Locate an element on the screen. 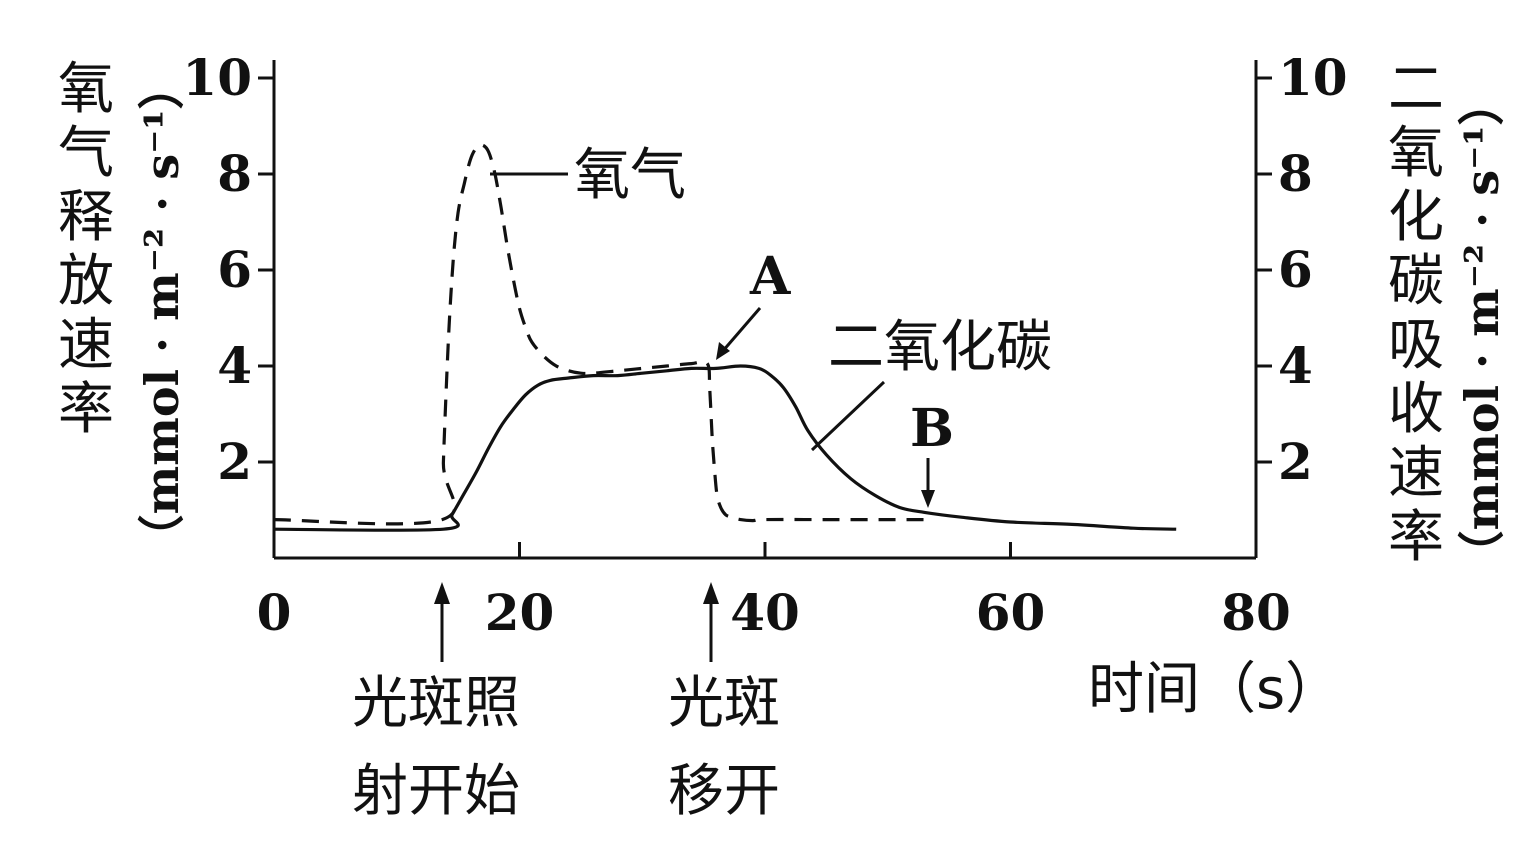 This screenshot has width=1540, height=850. right-y-tick-label: 10 is located at coordinates (1313, 77).